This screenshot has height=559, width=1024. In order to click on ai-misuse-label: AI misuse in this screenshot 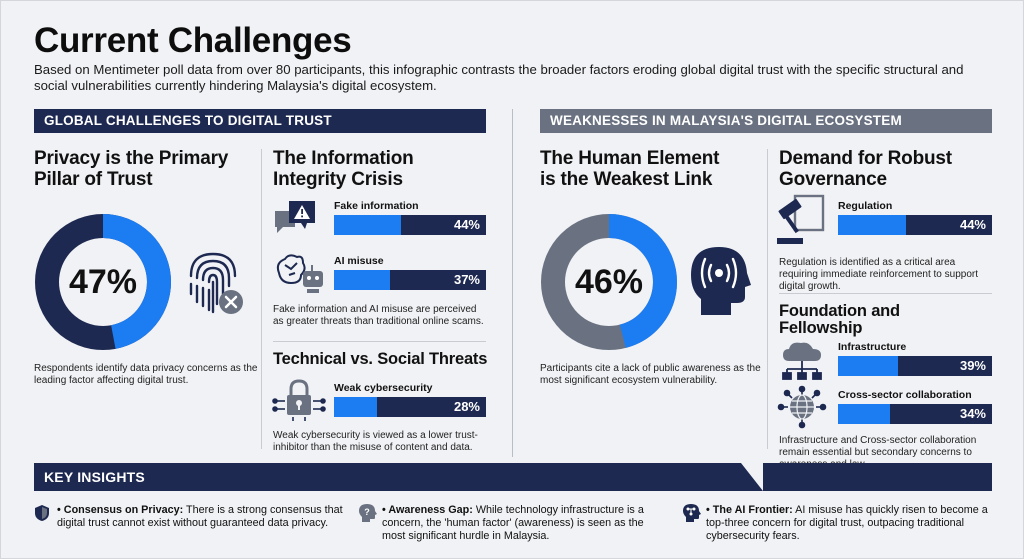, I will do `click(359, 261)`.